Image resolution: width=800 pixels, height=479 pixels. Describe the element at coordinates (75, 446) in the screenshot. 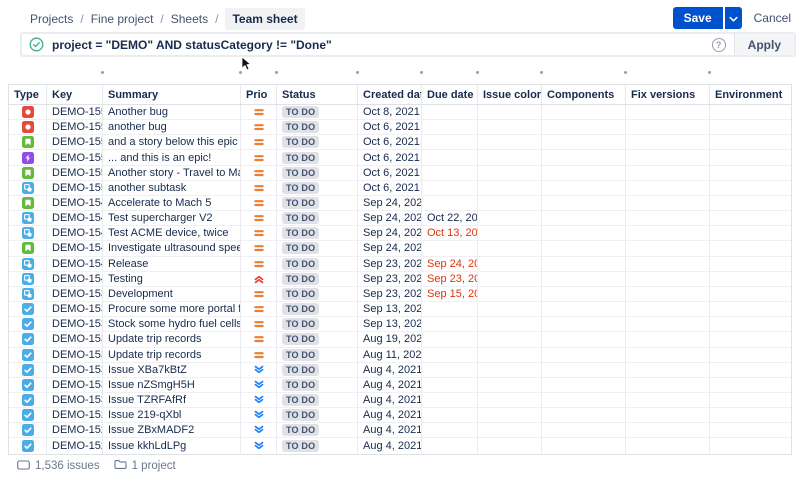

I see `cell-key: DEMO-1527` at that location.